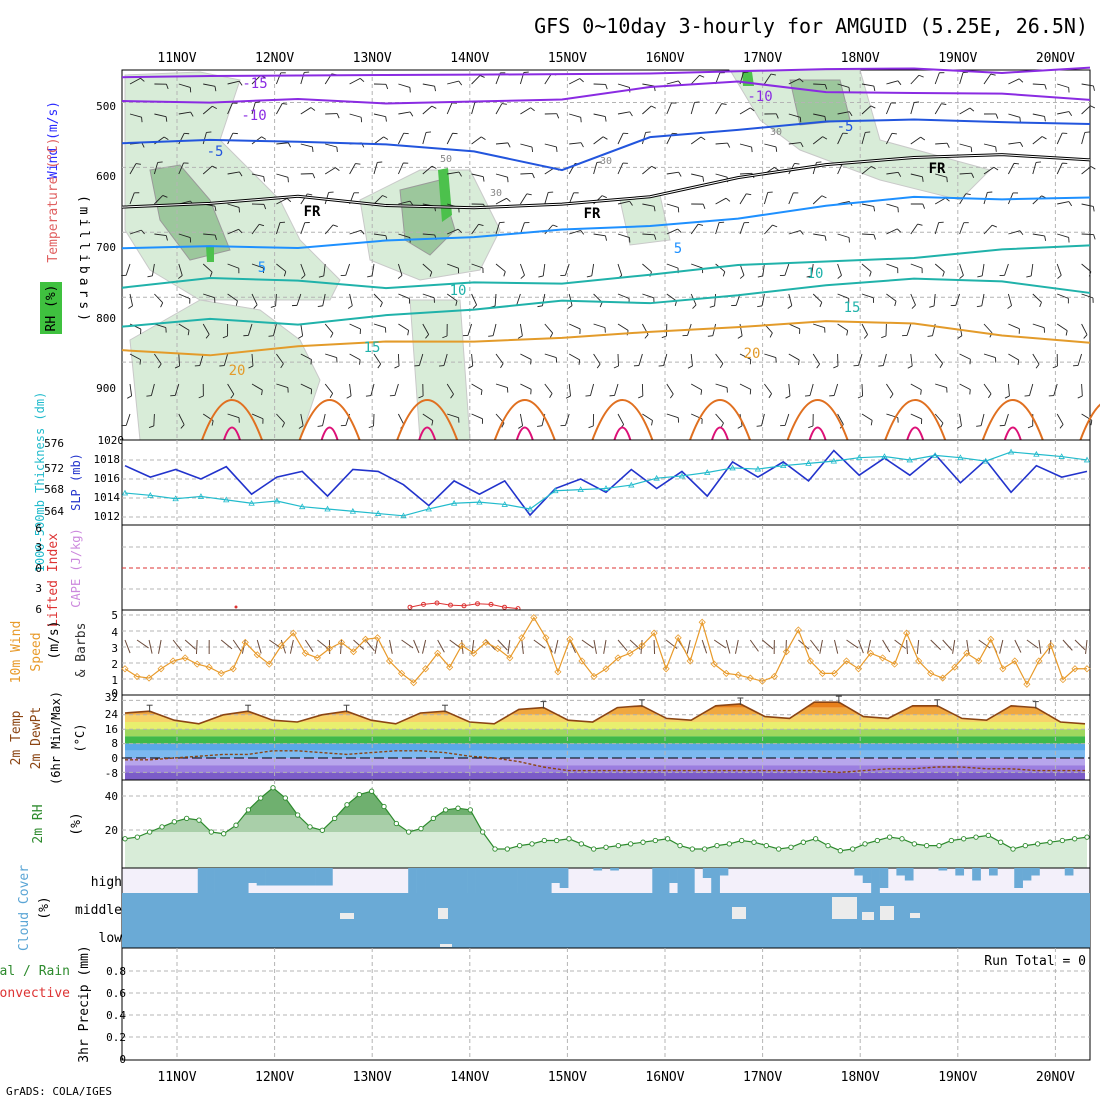  Describe the element at coordinates (54, 468) in the screenshot. I see `thk-tick-572: 572` at that location.